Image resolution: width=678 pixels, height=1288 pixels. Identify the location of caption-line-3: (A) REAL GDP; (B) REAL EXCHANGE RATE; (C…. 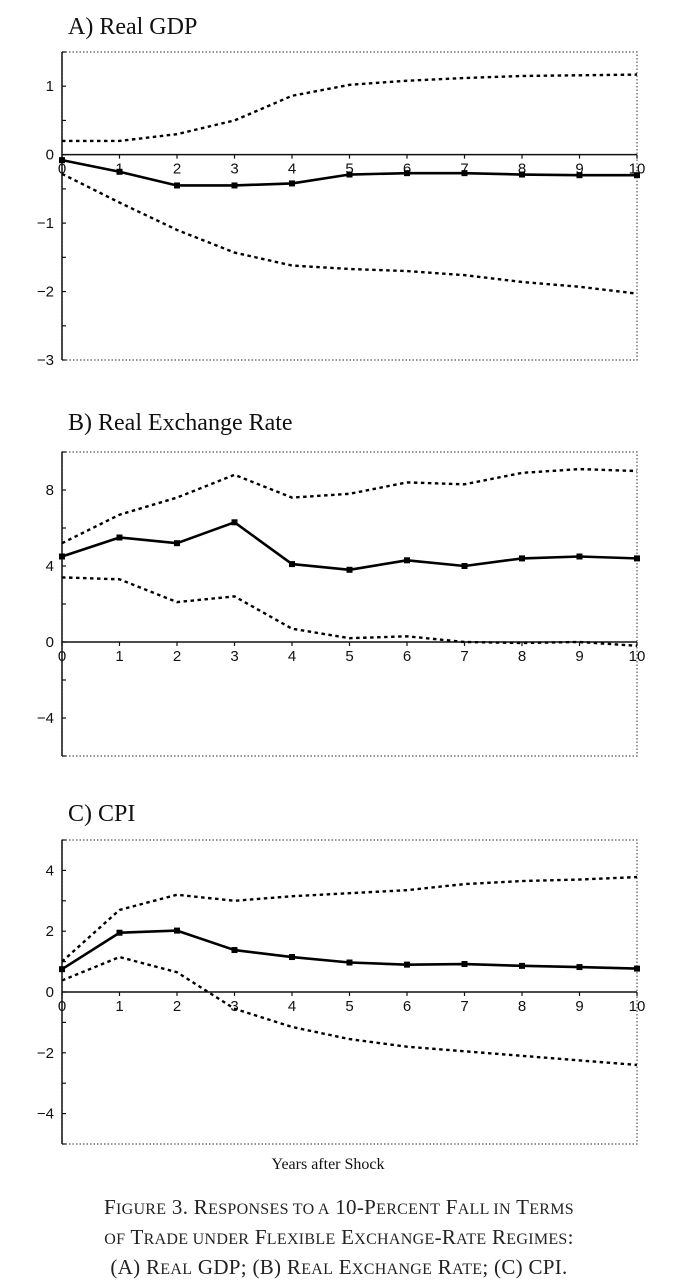
(338, 1267).